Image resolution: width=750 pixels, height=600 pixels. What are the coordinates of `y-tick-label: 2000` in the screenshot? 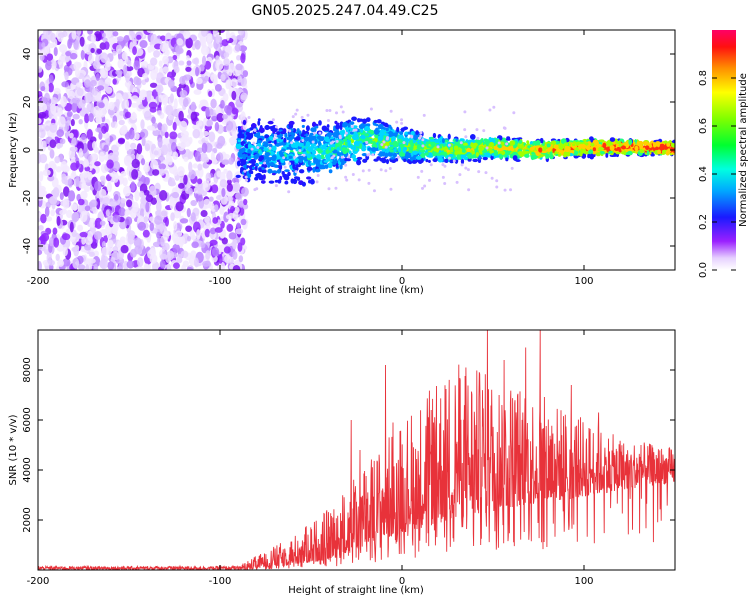 It's located at (27, 519).